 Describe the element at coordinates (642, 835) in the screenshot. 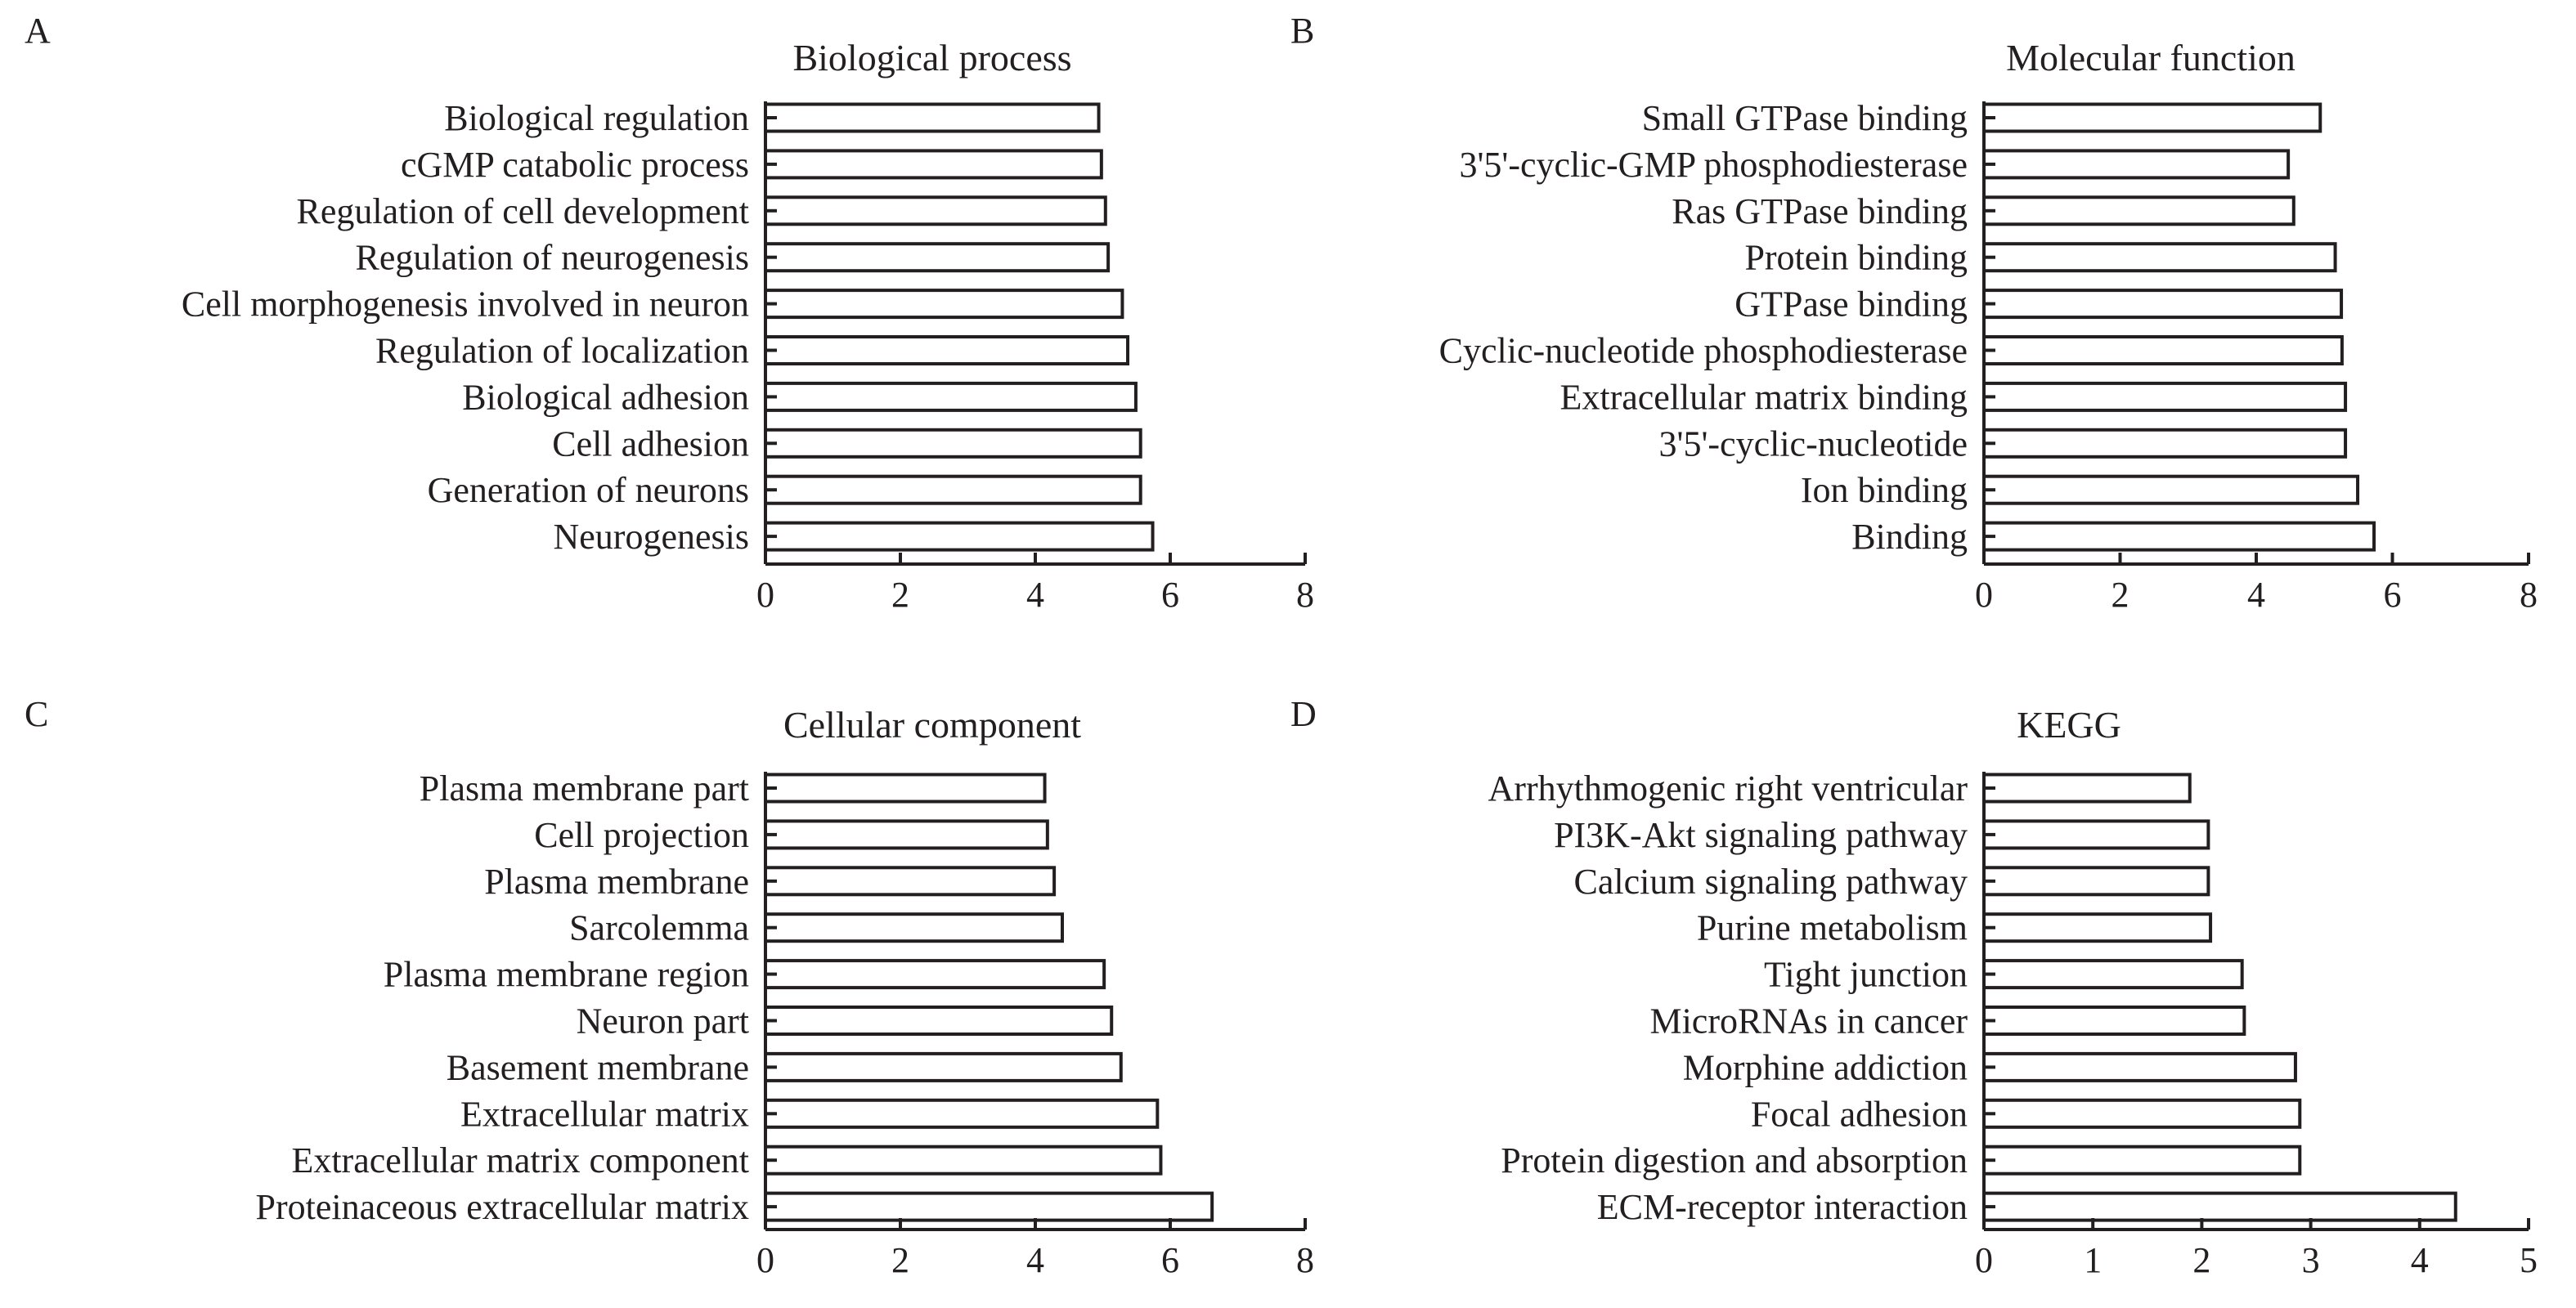

I see `category-label: Cell projection` at that location.